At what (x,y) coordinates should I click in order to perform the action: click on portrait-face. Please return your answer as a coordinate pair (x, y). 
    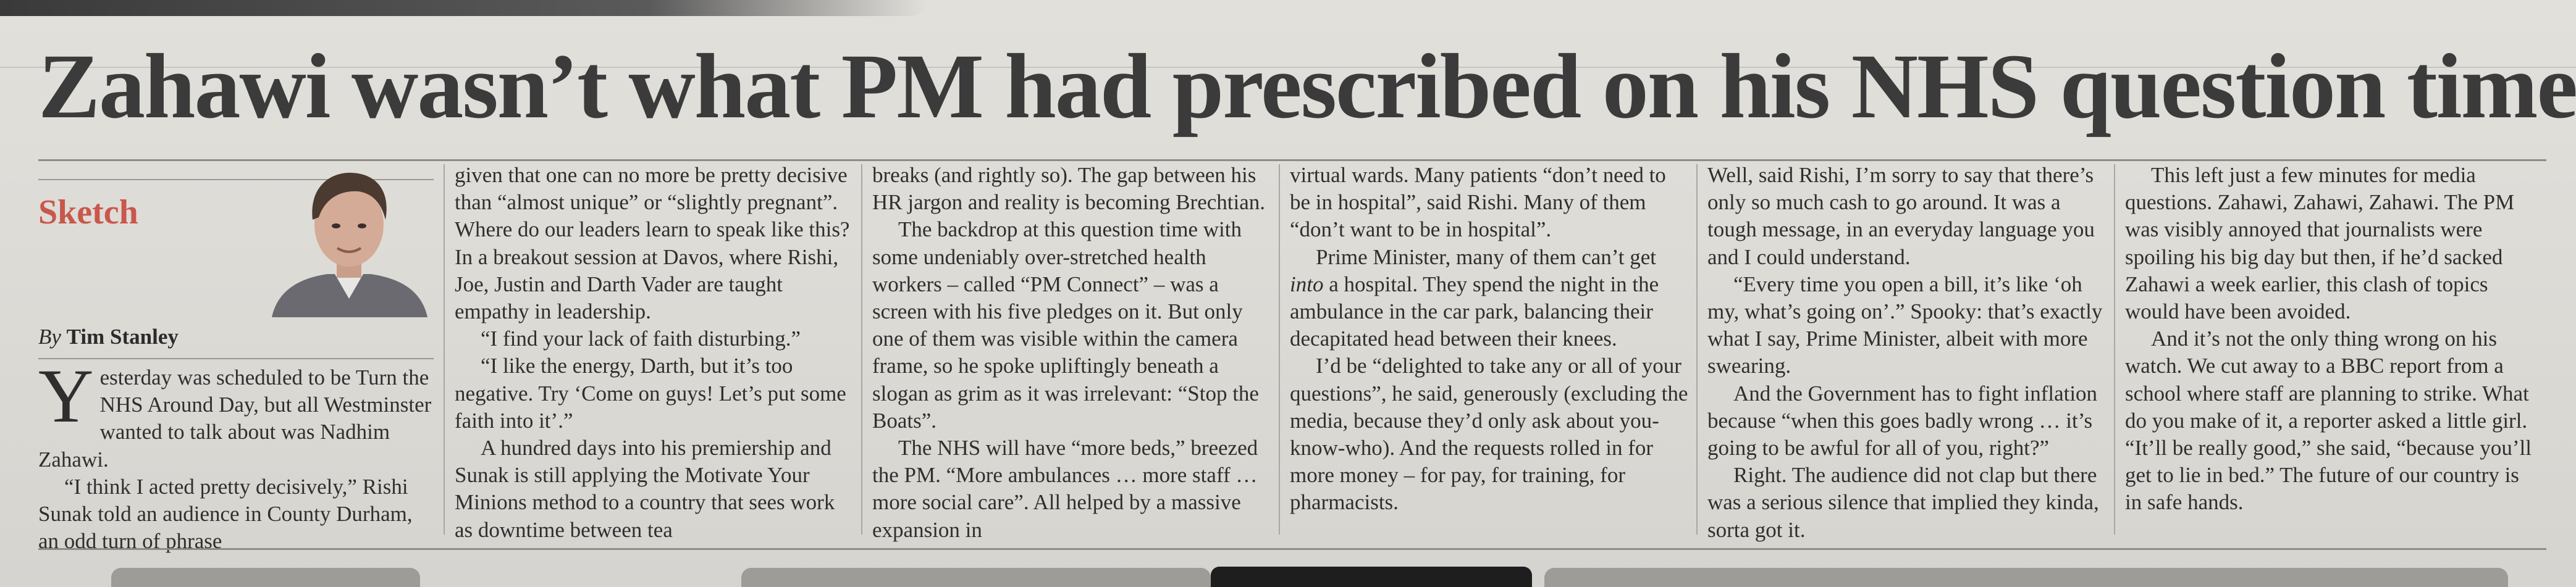
    Looking at the image, I should click on (349, 225).